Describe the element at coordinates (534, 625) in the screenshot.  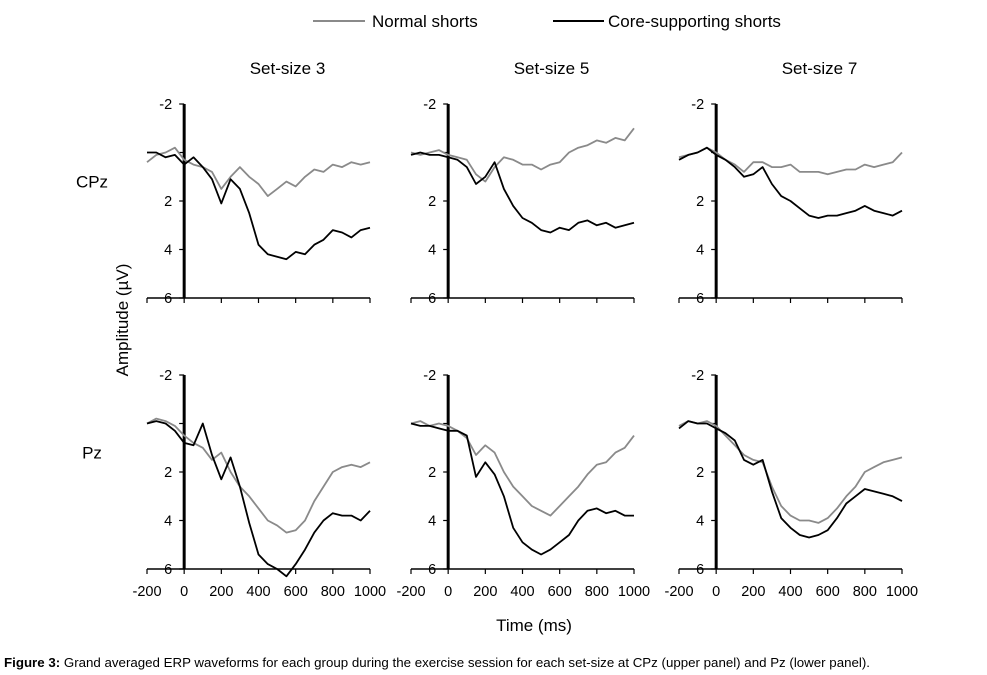
I see `x-axis-title: Time (ms)` at that location.